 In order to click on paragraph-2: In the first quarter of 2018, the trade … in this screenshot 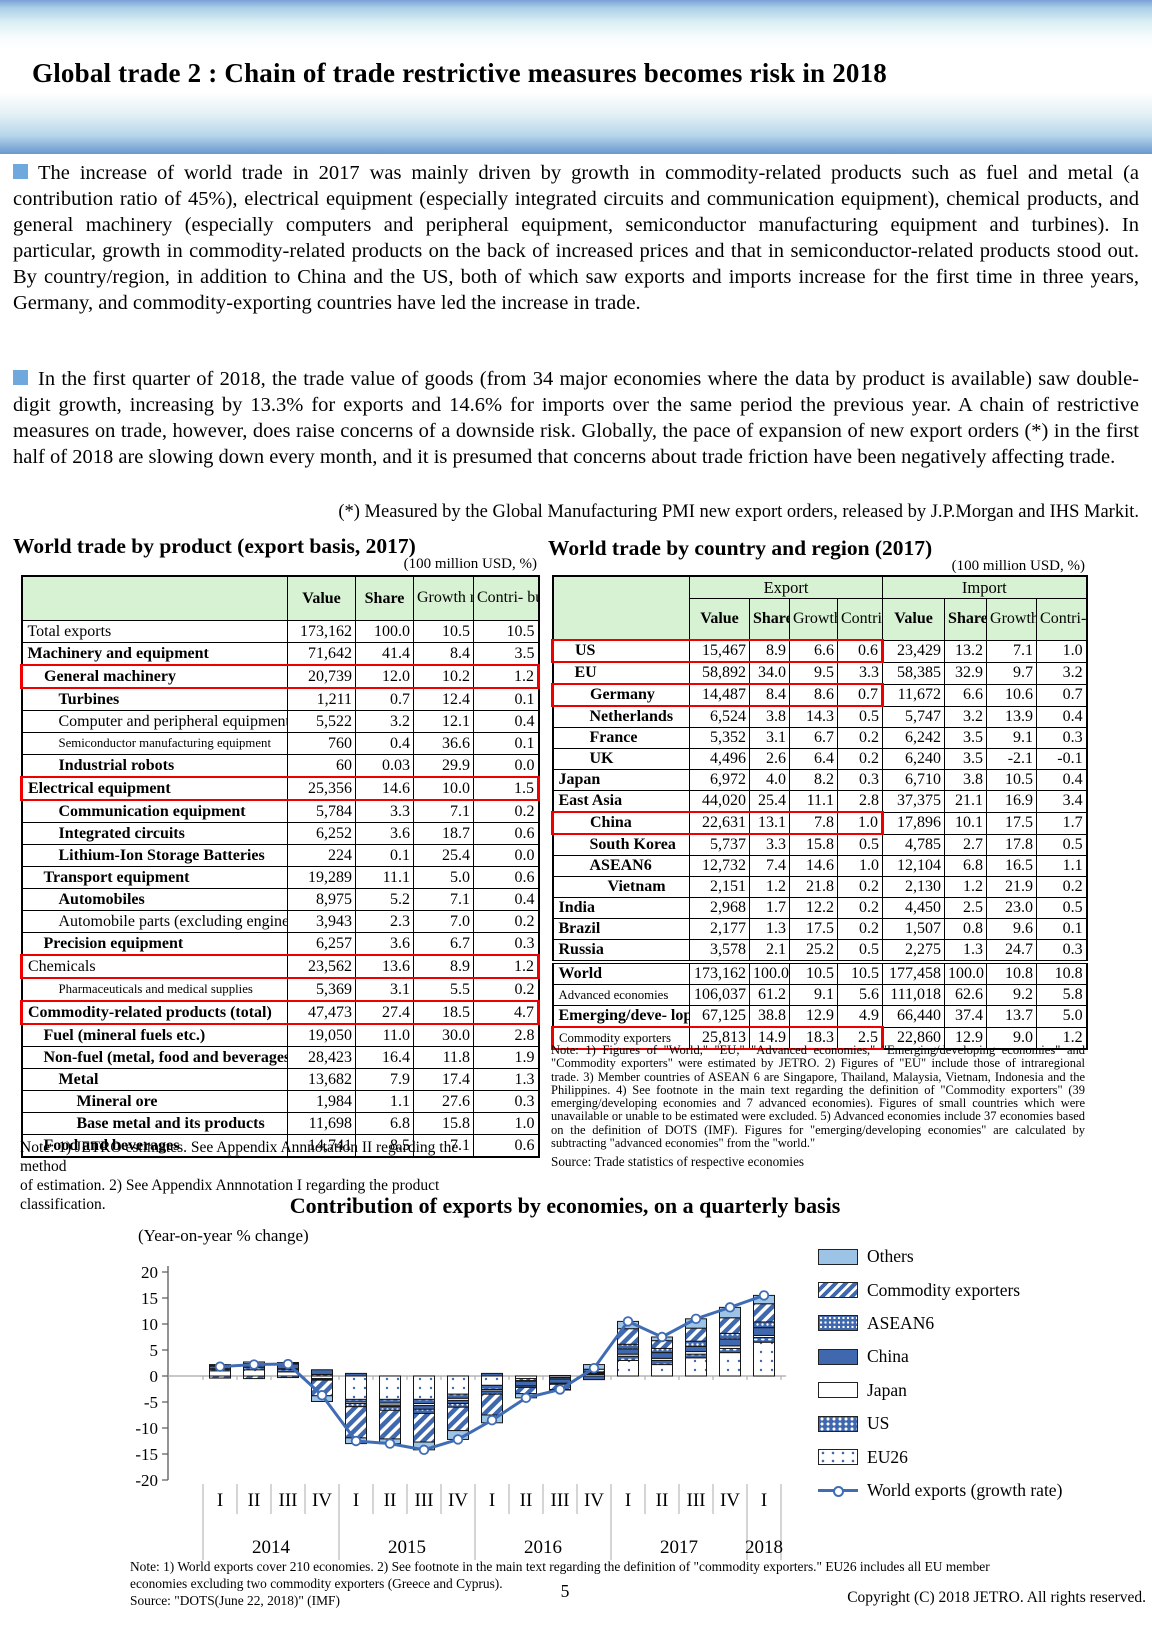, I will do `click(576, 418)`.